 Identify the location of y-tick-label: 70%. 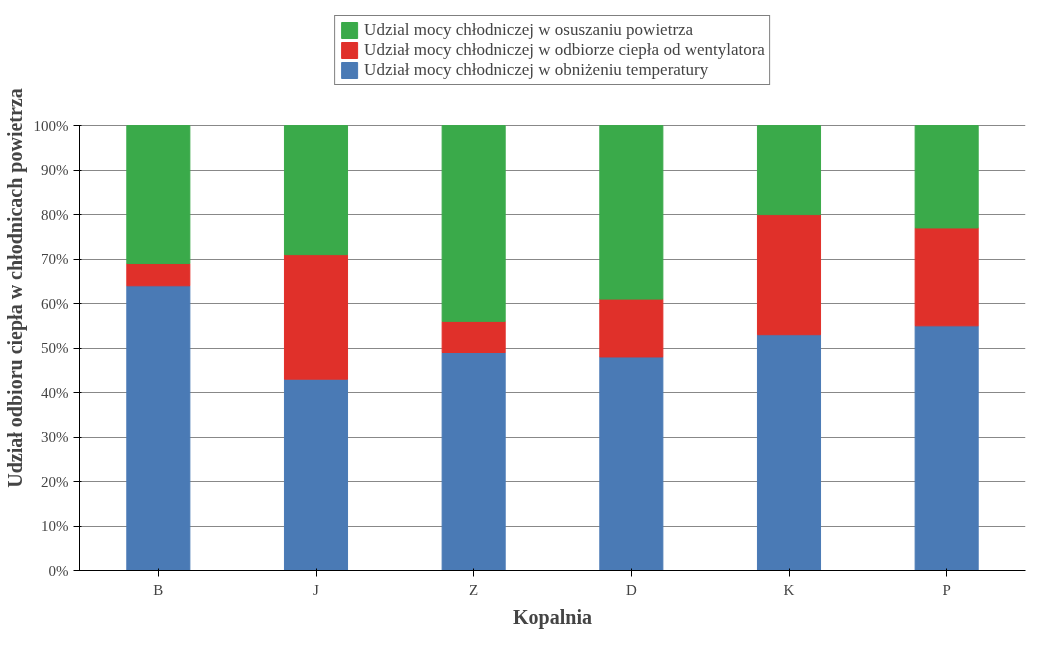
(55, 259).